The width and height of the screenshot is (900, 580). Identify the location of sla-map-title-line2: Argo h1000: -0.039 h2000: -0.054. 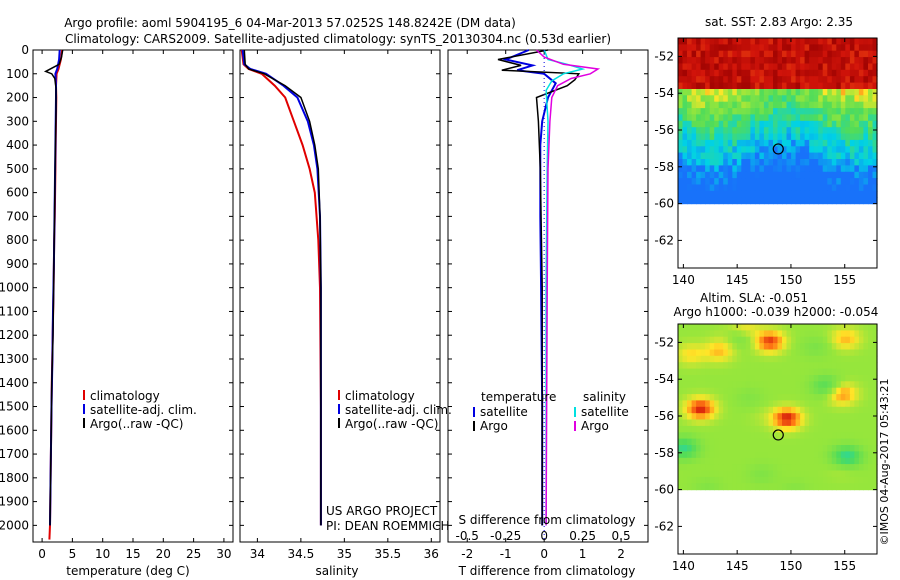
(776, 312).